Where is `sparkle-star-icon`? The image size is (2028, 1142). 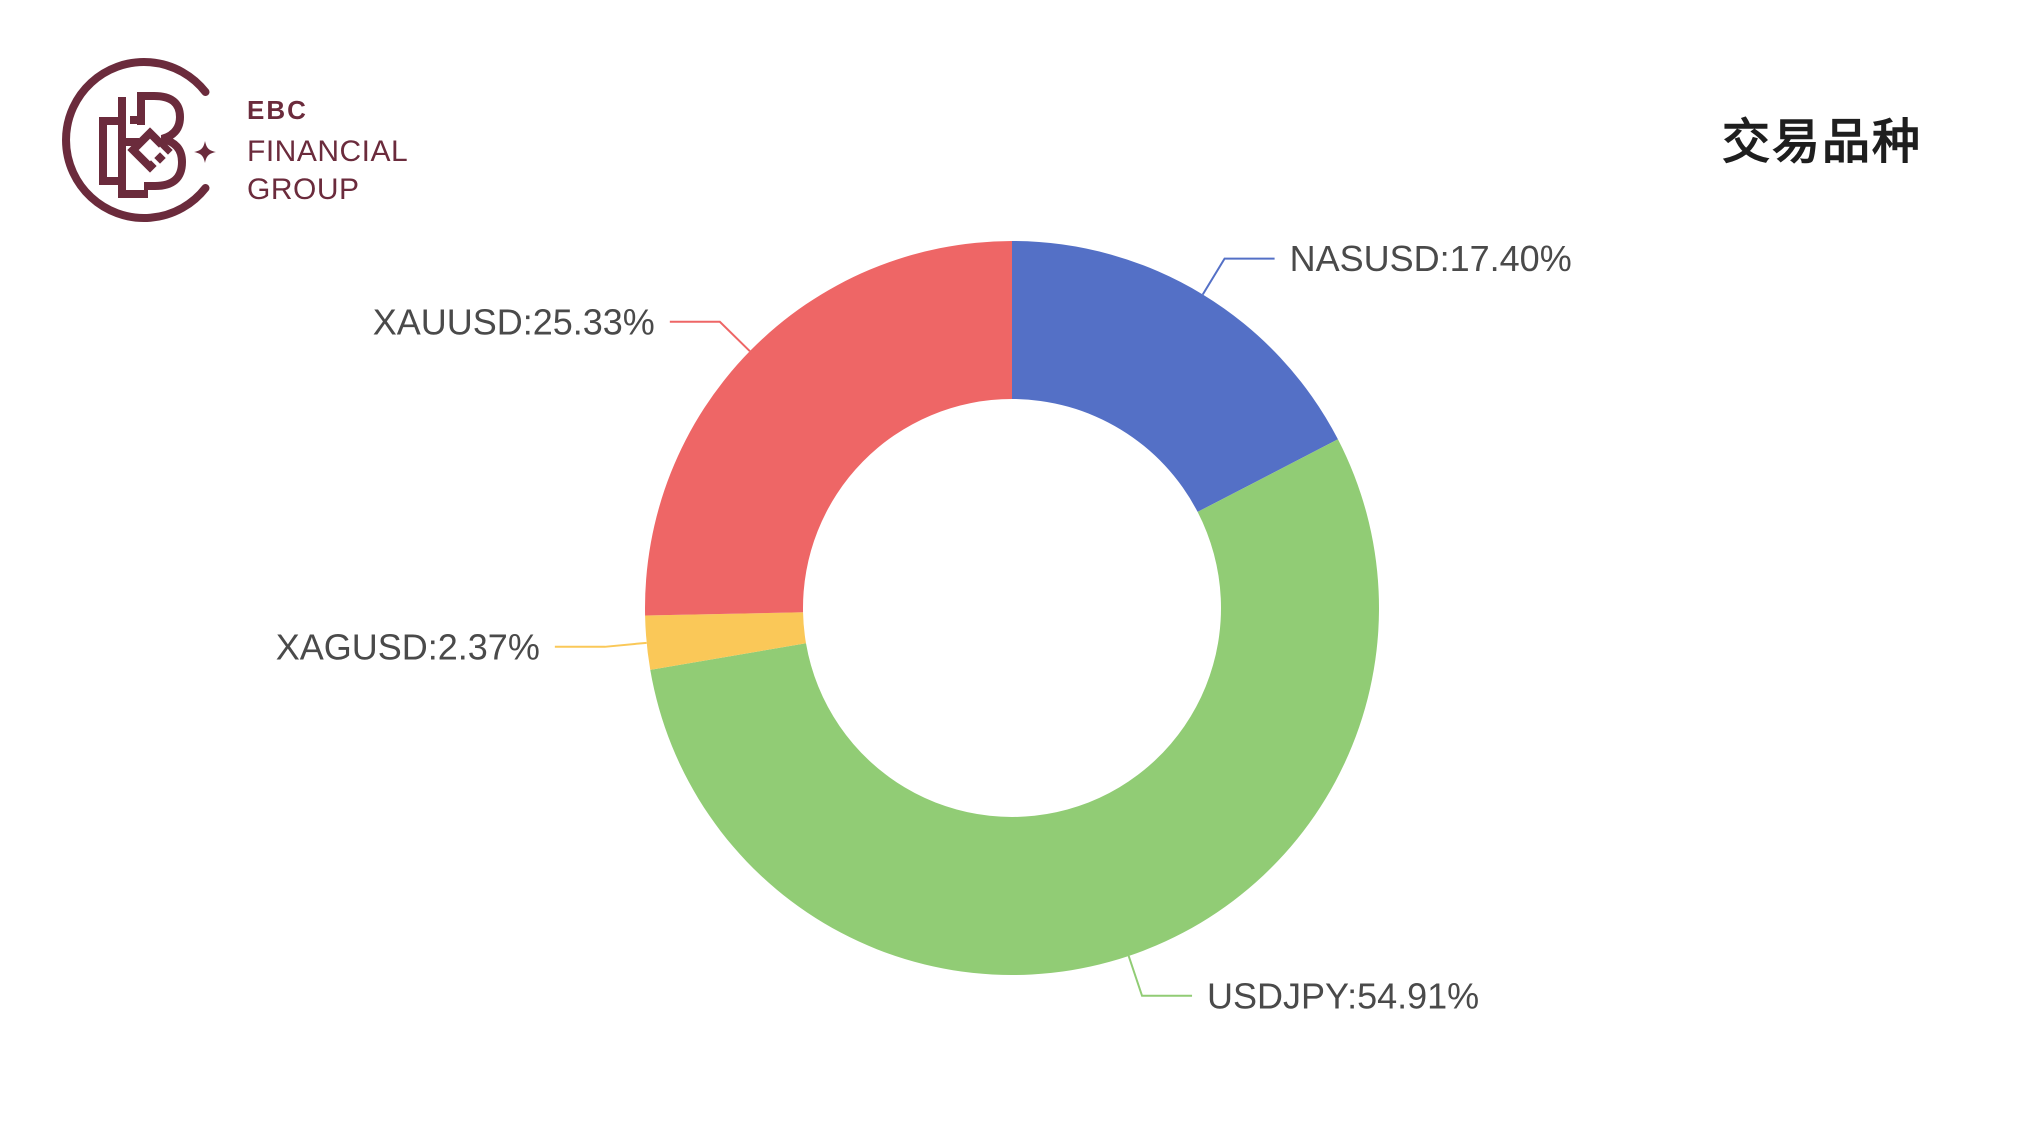
sparkle-star-icon is located at coordinates (205, 152).